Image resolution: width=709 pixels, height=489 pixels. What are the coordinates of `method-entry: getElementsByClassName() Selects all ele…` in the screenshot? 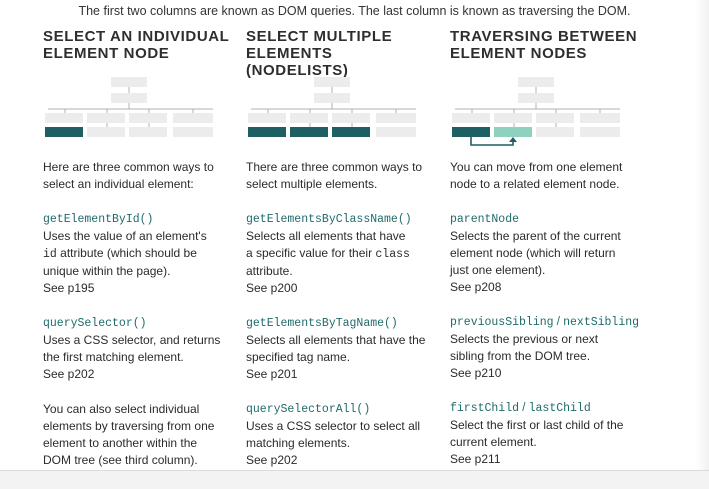 It's located at (341, 254).